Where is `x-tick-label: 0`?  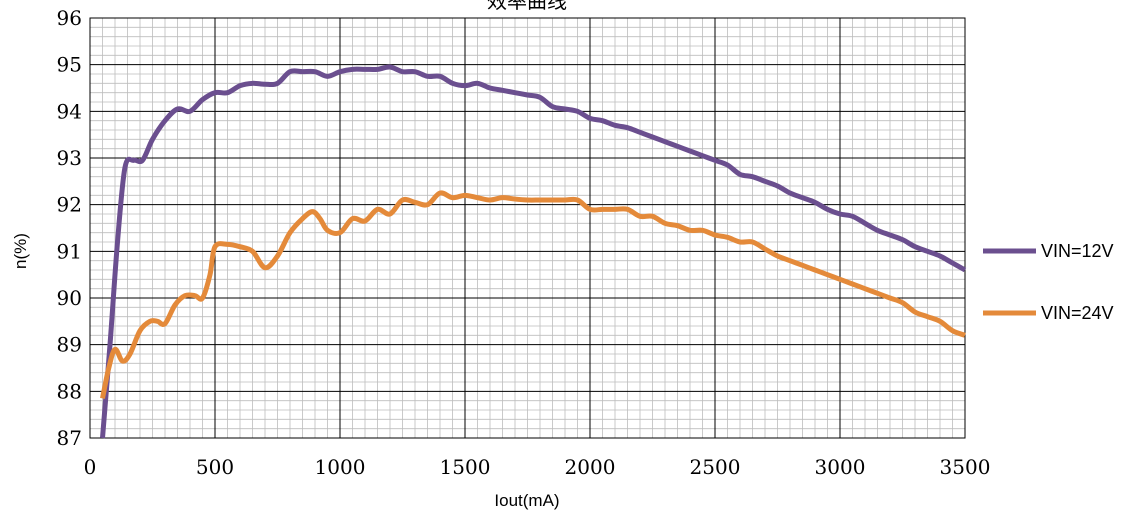 x-tick-label: 0 is located at coordinates (90, 467).